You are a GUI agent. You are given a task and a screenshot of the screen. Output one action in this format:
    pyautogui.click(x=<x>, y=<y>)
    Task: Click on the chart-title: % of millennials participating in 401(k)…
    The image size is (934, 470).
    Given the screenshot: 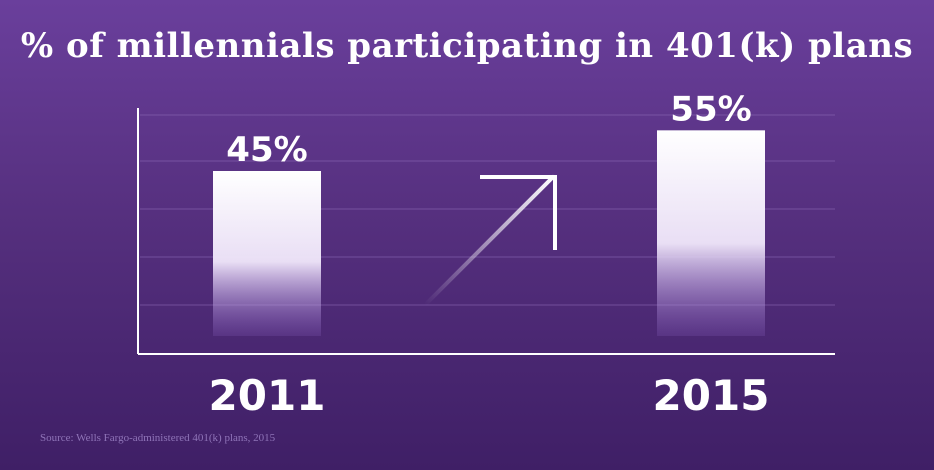 What is the action you would take?
    pyautogui.click(x=467, y=46)
    